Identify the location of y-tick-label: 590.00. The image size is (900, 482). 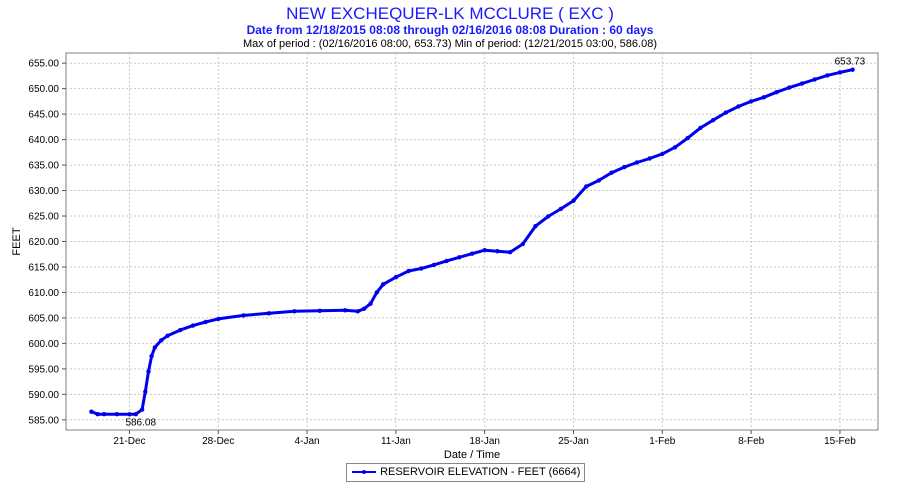
(43, 395).